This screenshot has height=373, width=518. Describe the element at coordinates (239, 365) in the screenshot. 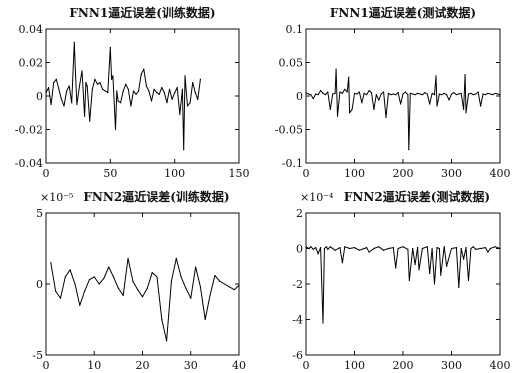

I see `x-tick-label: 40` at that location.